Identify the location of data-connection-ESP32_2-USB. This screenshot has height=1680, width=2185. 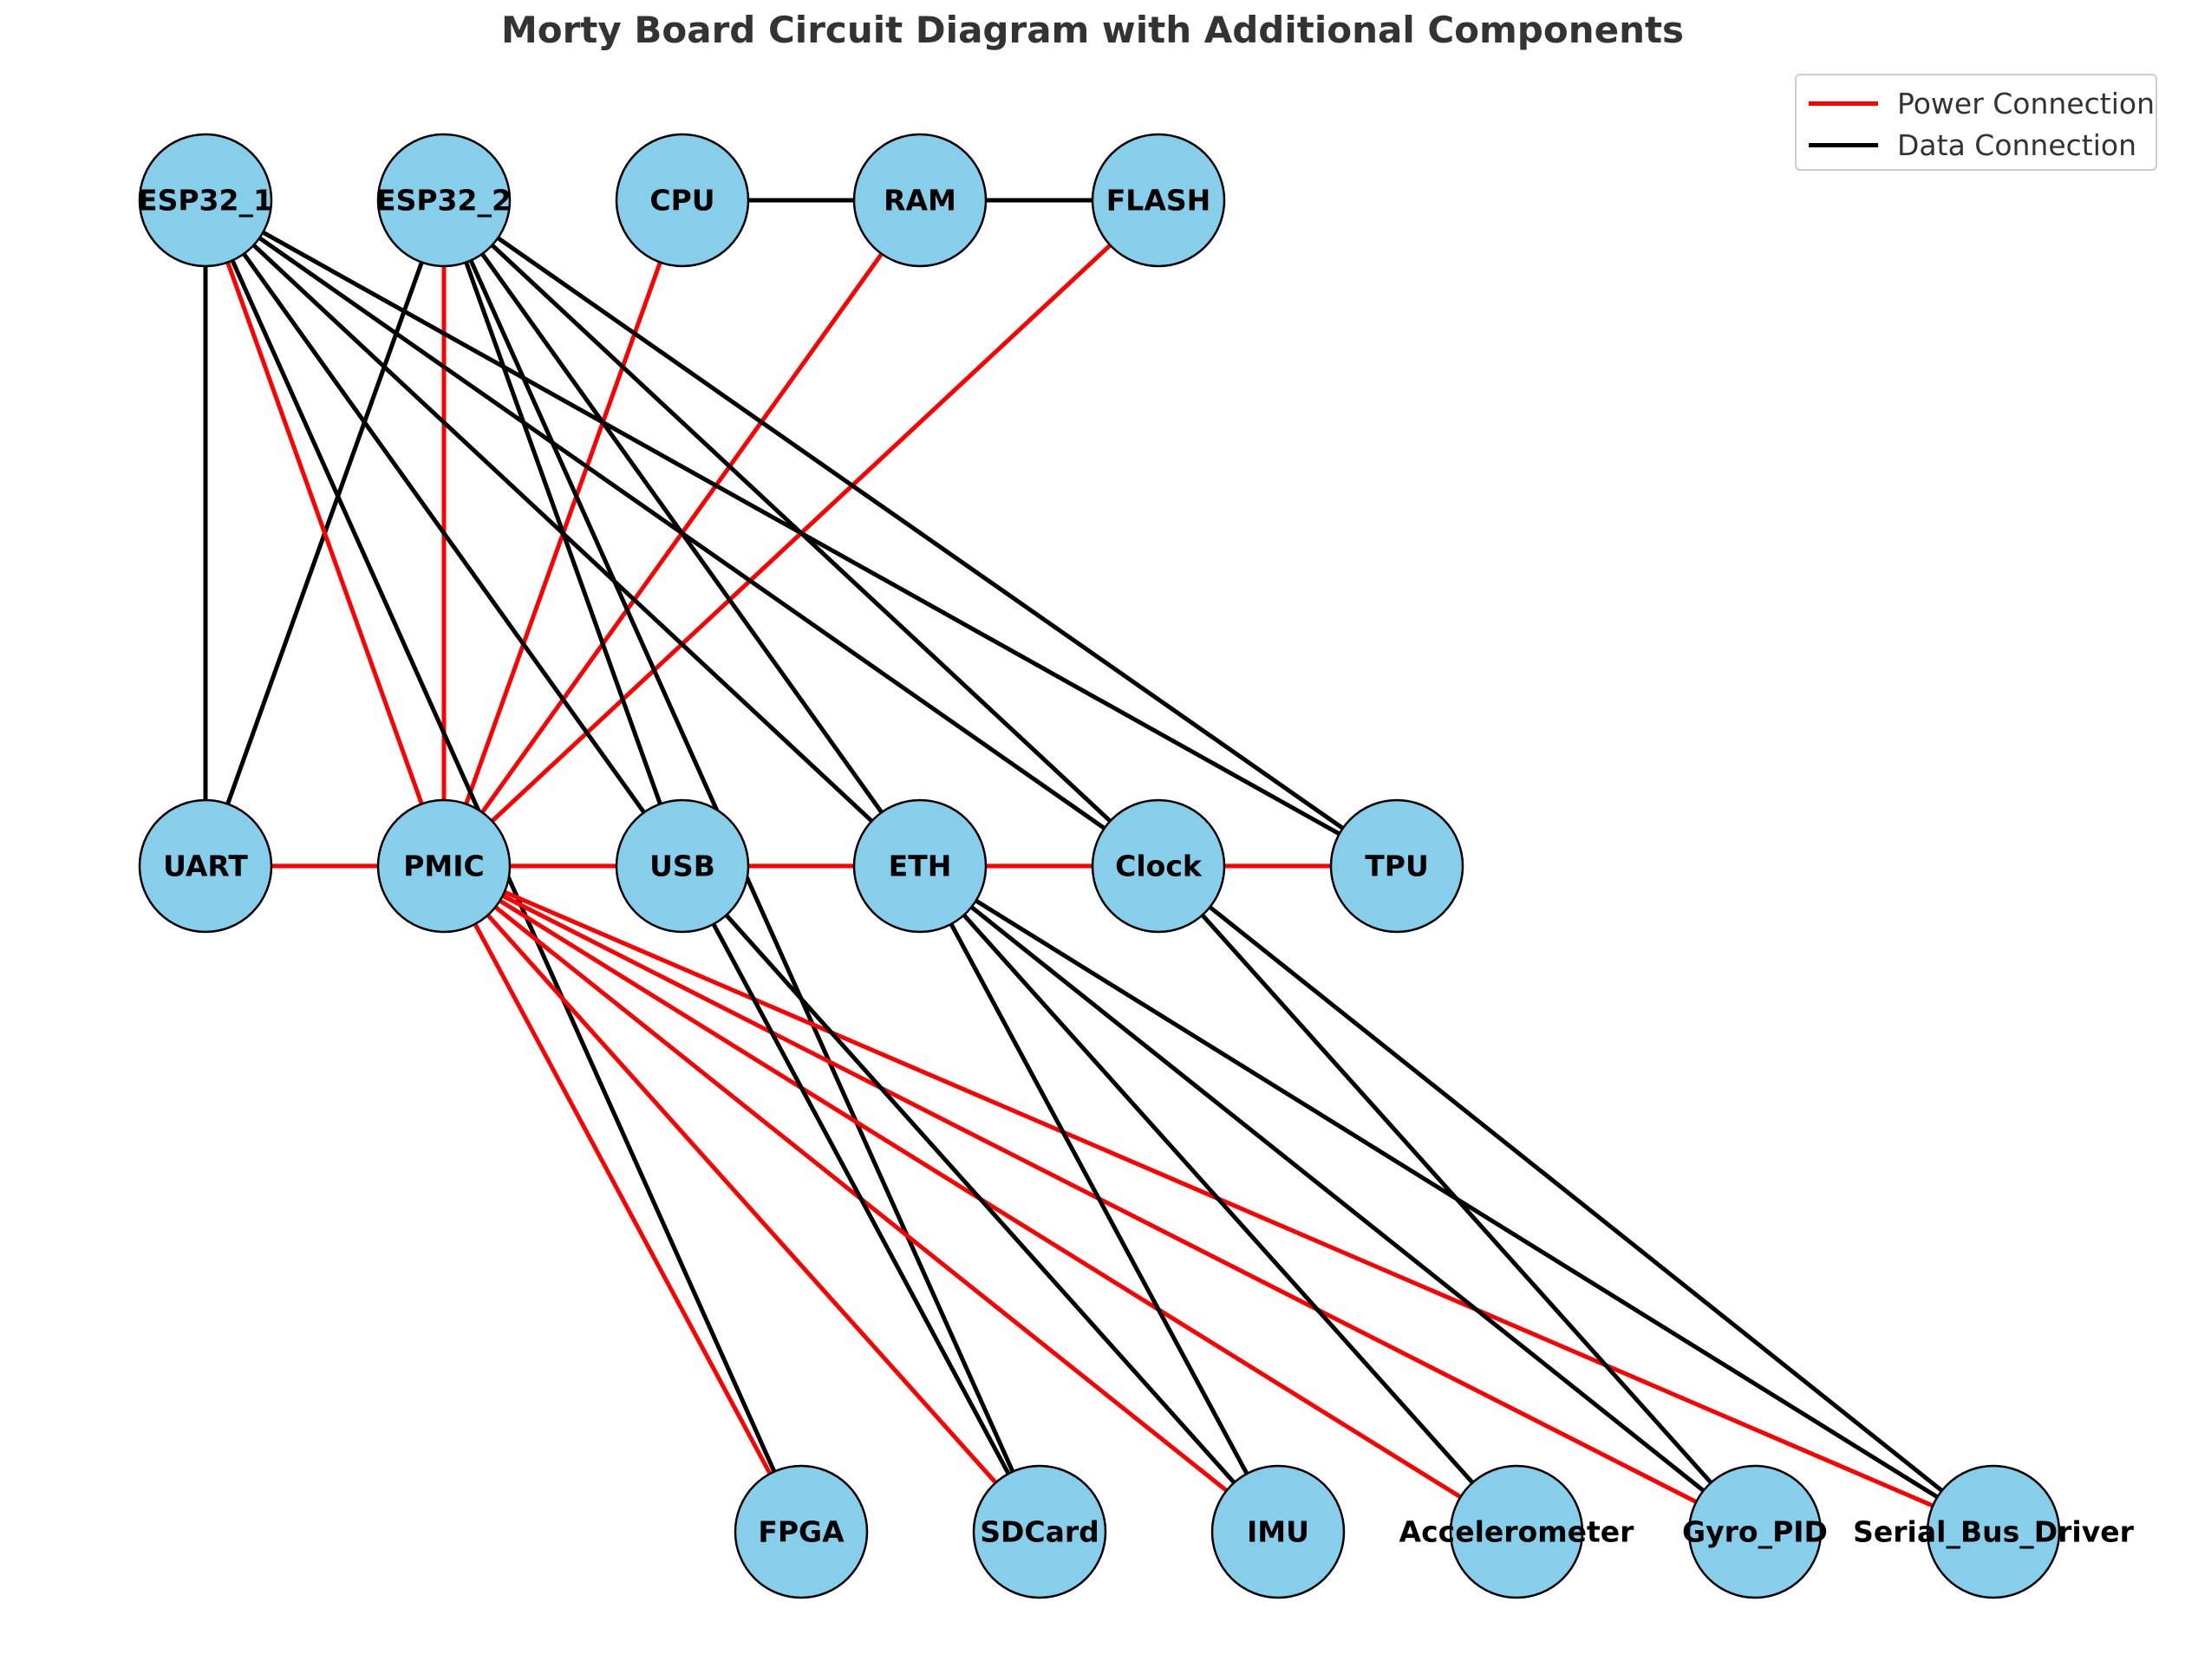
(563, 533).